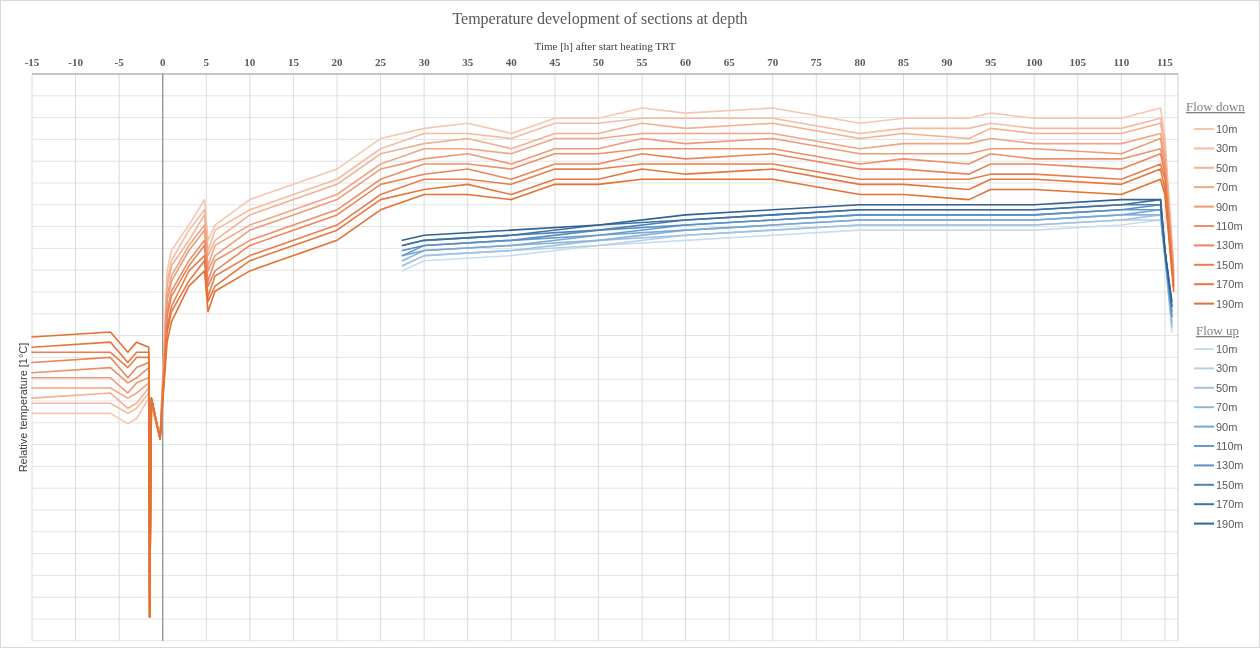 The width and height of the screenshot is (1260, 648). What do you see at coordinates (511, 62) in the screenshot?
I see `x-tick-label: 40` at bounding box center [511, 62].